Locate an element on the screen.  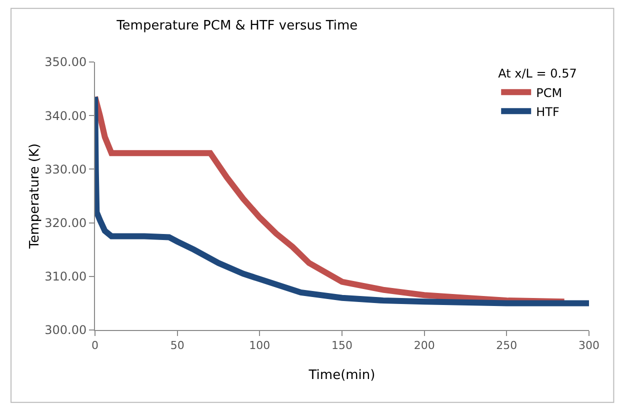
x-axis-title: Time(min) is located at coordinates (342, 375).